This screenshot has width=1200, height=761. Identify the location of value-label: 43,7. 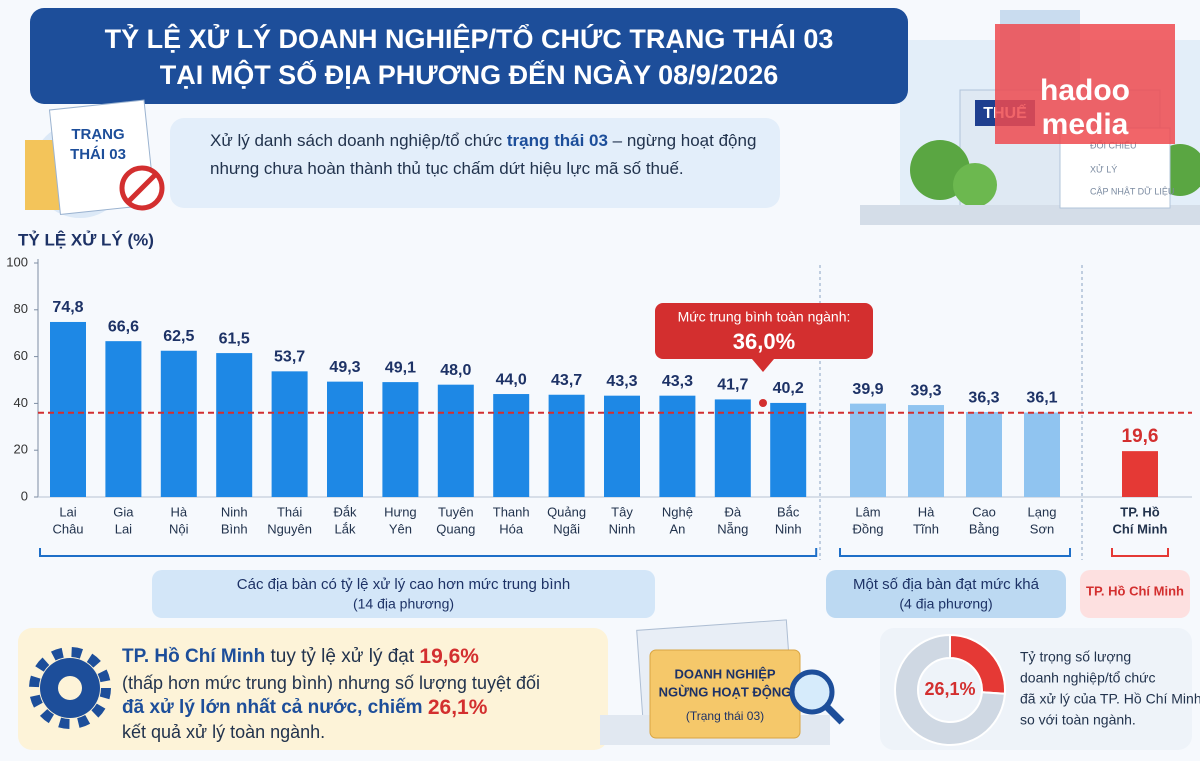
(566, 380).